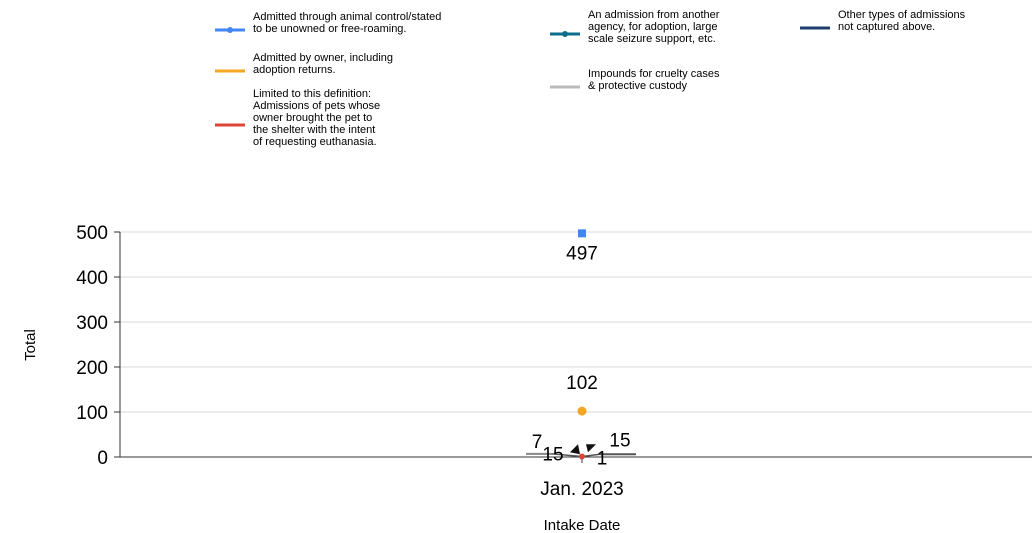 The width and height of the screenshot is (1032, 533). Describe the element at coordinates (902, 15) in the screenshot. I see `legend-label-line: Other types of admissions` at that location.